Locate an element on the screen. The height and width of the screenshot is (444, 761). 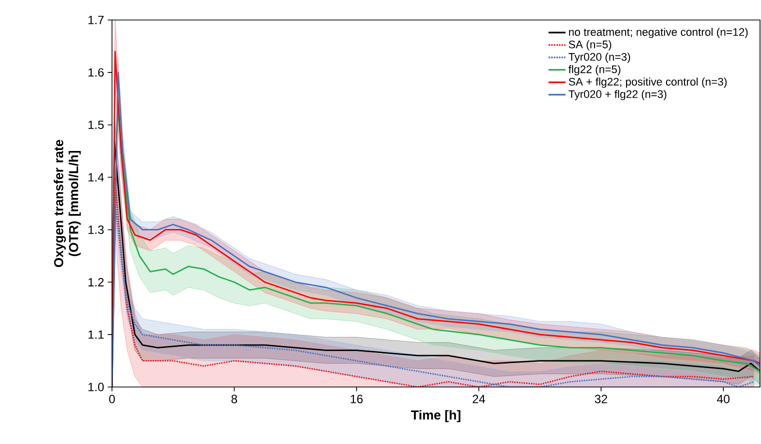
legend-label: SA (n=5) is located at coordinates (590, 45).